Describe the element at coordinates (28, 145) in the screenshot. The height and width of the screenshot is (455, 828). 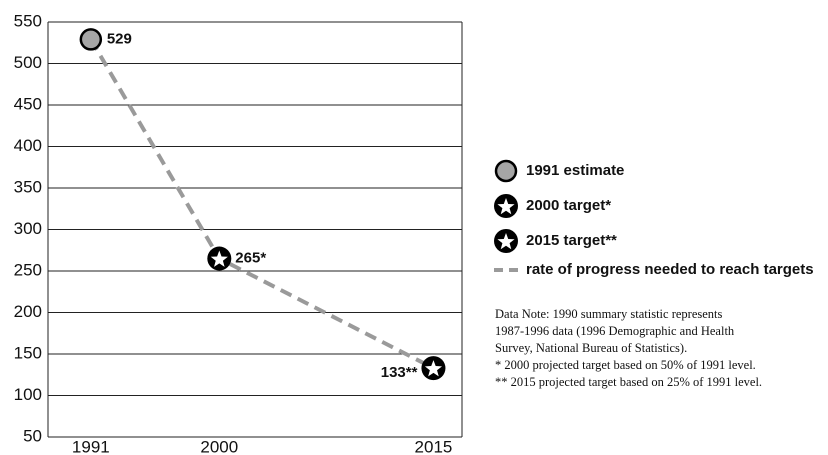
I see `y-tick-label: 400` at that location.